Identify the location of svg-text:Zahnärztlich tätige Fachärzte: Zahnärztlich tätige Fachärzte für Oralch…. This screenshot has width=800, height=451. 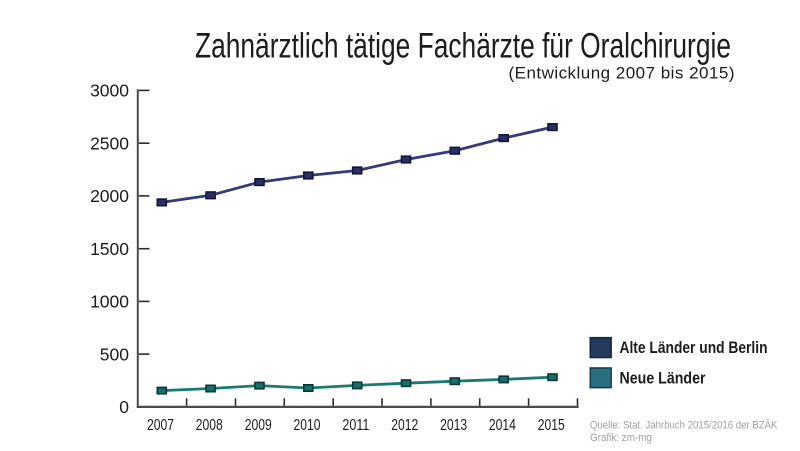
(463, 46).